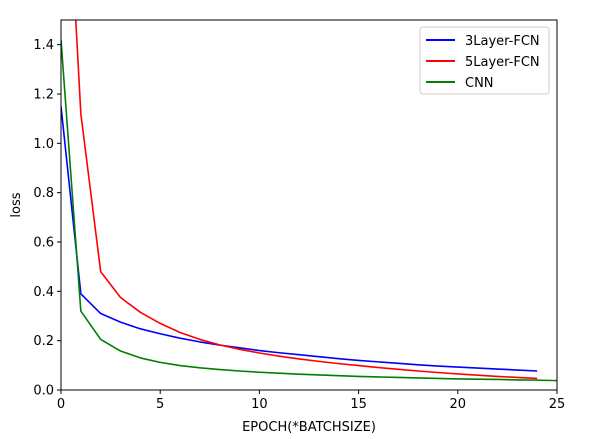  What do you see at coordinates (309, 427) in the screenshot?
I see `x-axis-label: EPOCH(*BATCHSIZE)` at bounding box center [309, 427].